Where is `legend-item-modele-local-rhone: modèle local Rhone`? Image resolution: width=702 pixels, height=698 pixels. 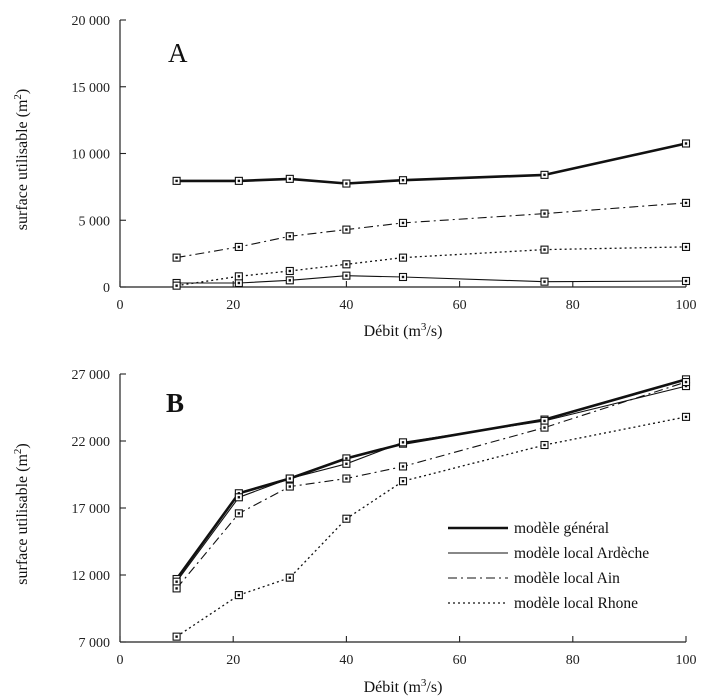
legend-item-modele-local-rhone: modèle local Rhone is located at coordinates (543, 603).